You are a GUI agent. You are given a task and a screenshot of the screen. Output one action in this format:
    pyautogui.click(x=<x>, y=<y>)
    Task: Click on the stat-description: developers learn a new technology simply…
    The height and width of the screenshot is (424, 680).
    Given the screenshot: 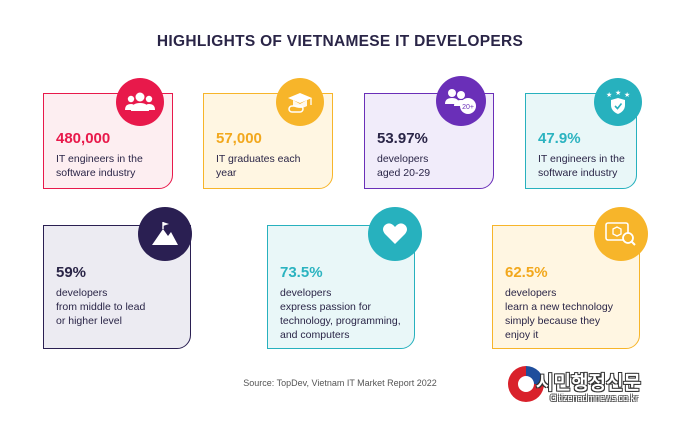 What is the action you would take?
    pyautogui.click(x=559, y=314)
    